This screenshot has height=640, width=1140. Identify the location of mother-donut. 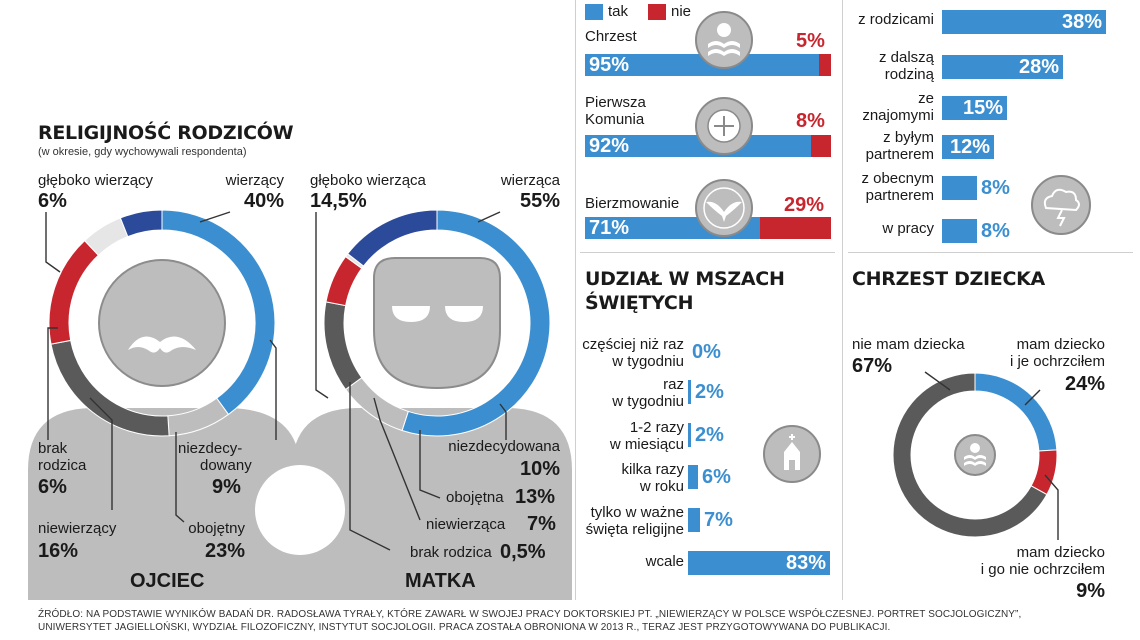
(437, 323).